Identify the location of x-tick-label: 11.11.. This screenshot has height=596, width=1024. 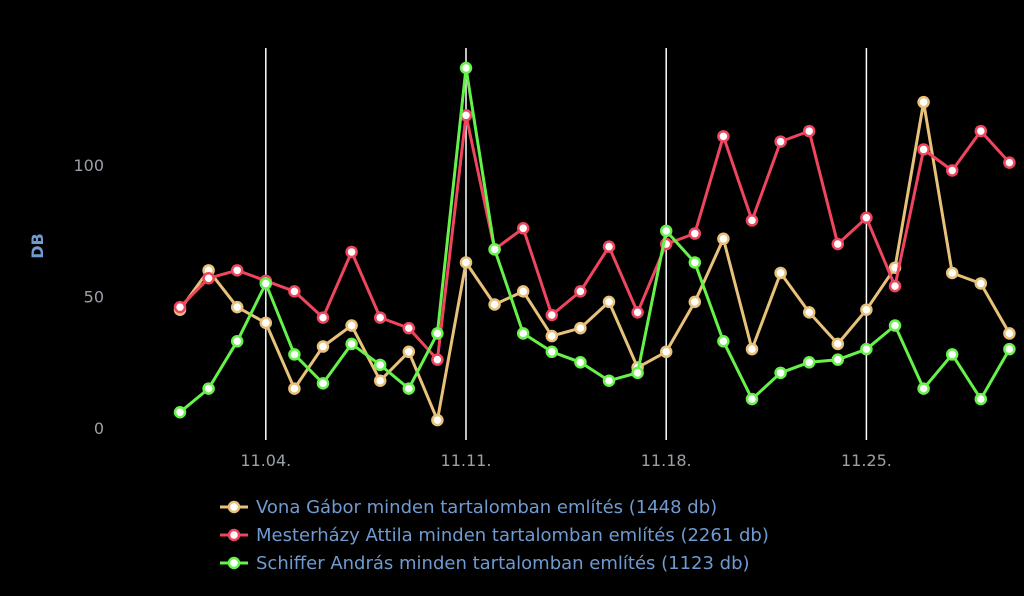
(466, 460).